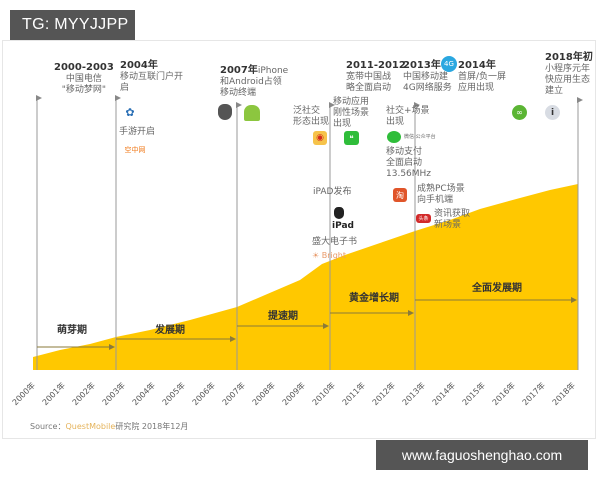 This screenshot has width=600, height=480. I want to click on note-mobile-pay: 移动支付 全面启动 13.56MHz, so click(409, 163).